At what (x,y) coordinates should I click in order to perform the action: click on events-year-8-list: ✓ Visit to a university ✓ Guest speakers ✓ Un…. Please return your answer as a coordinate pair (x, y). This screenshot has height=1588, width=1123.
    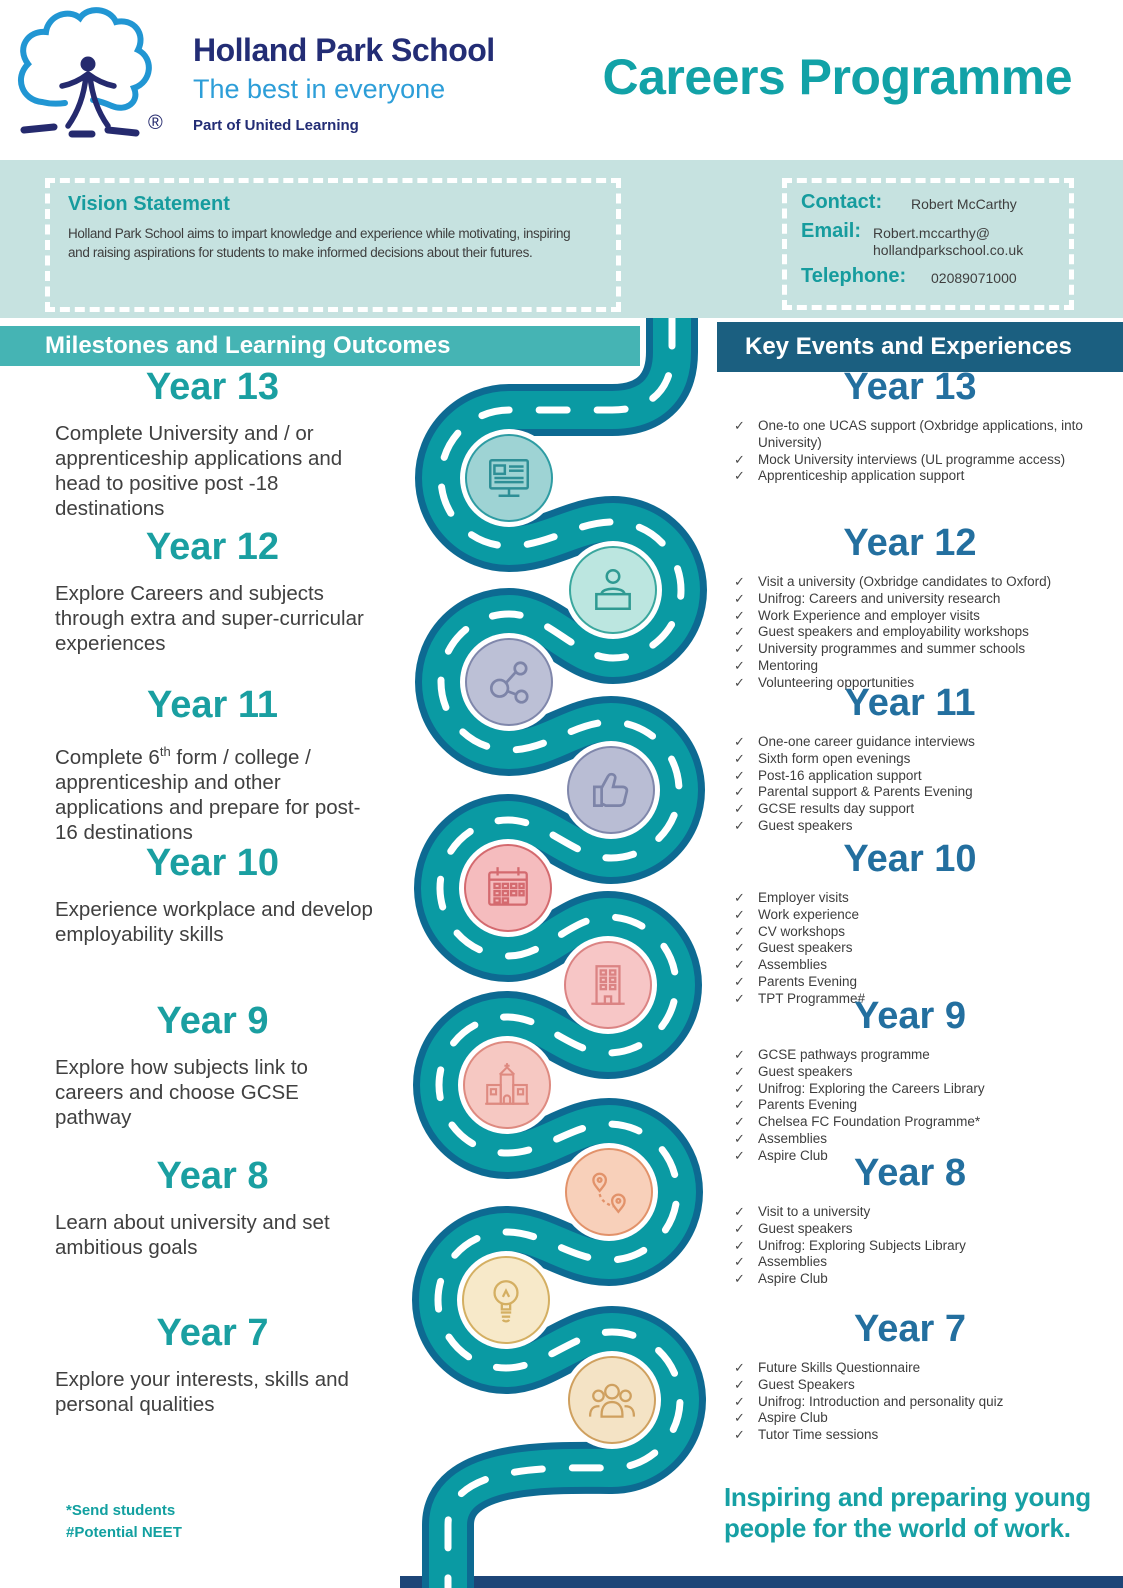
    Looking at the image, I should click on (910, 1246).